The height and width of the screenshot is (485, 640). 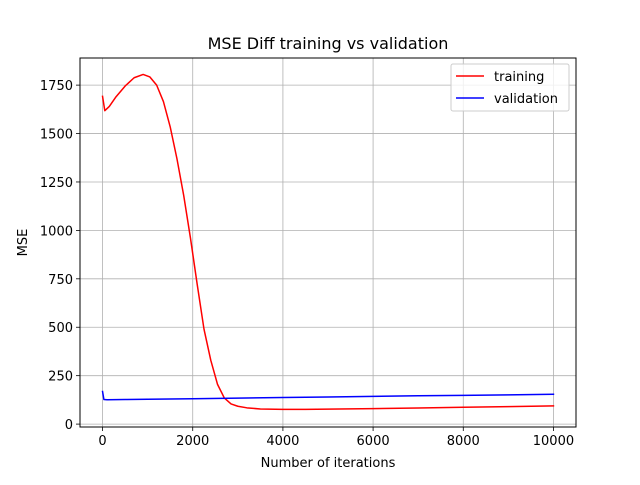 I want to click on legend-label-training: training, so click(x=519, y=77).